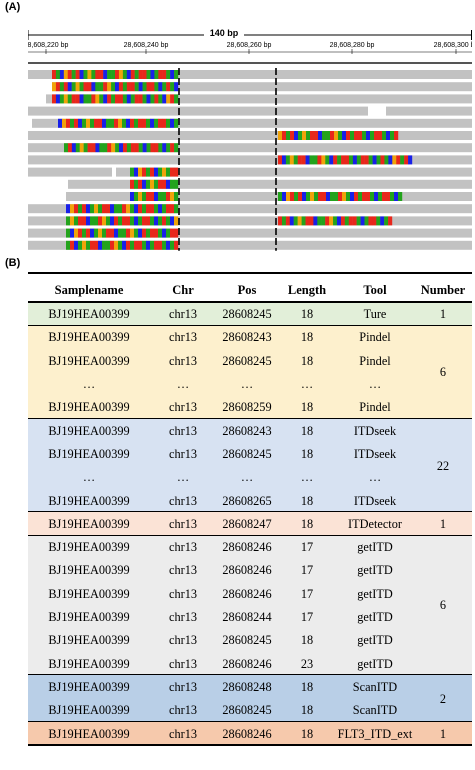 The height and width of the screenshot is (770, 475). What do you see at coordinates (247, 407) in the screenshot?
I see `table-cell: 28608259` at bounding box center [247, 407].